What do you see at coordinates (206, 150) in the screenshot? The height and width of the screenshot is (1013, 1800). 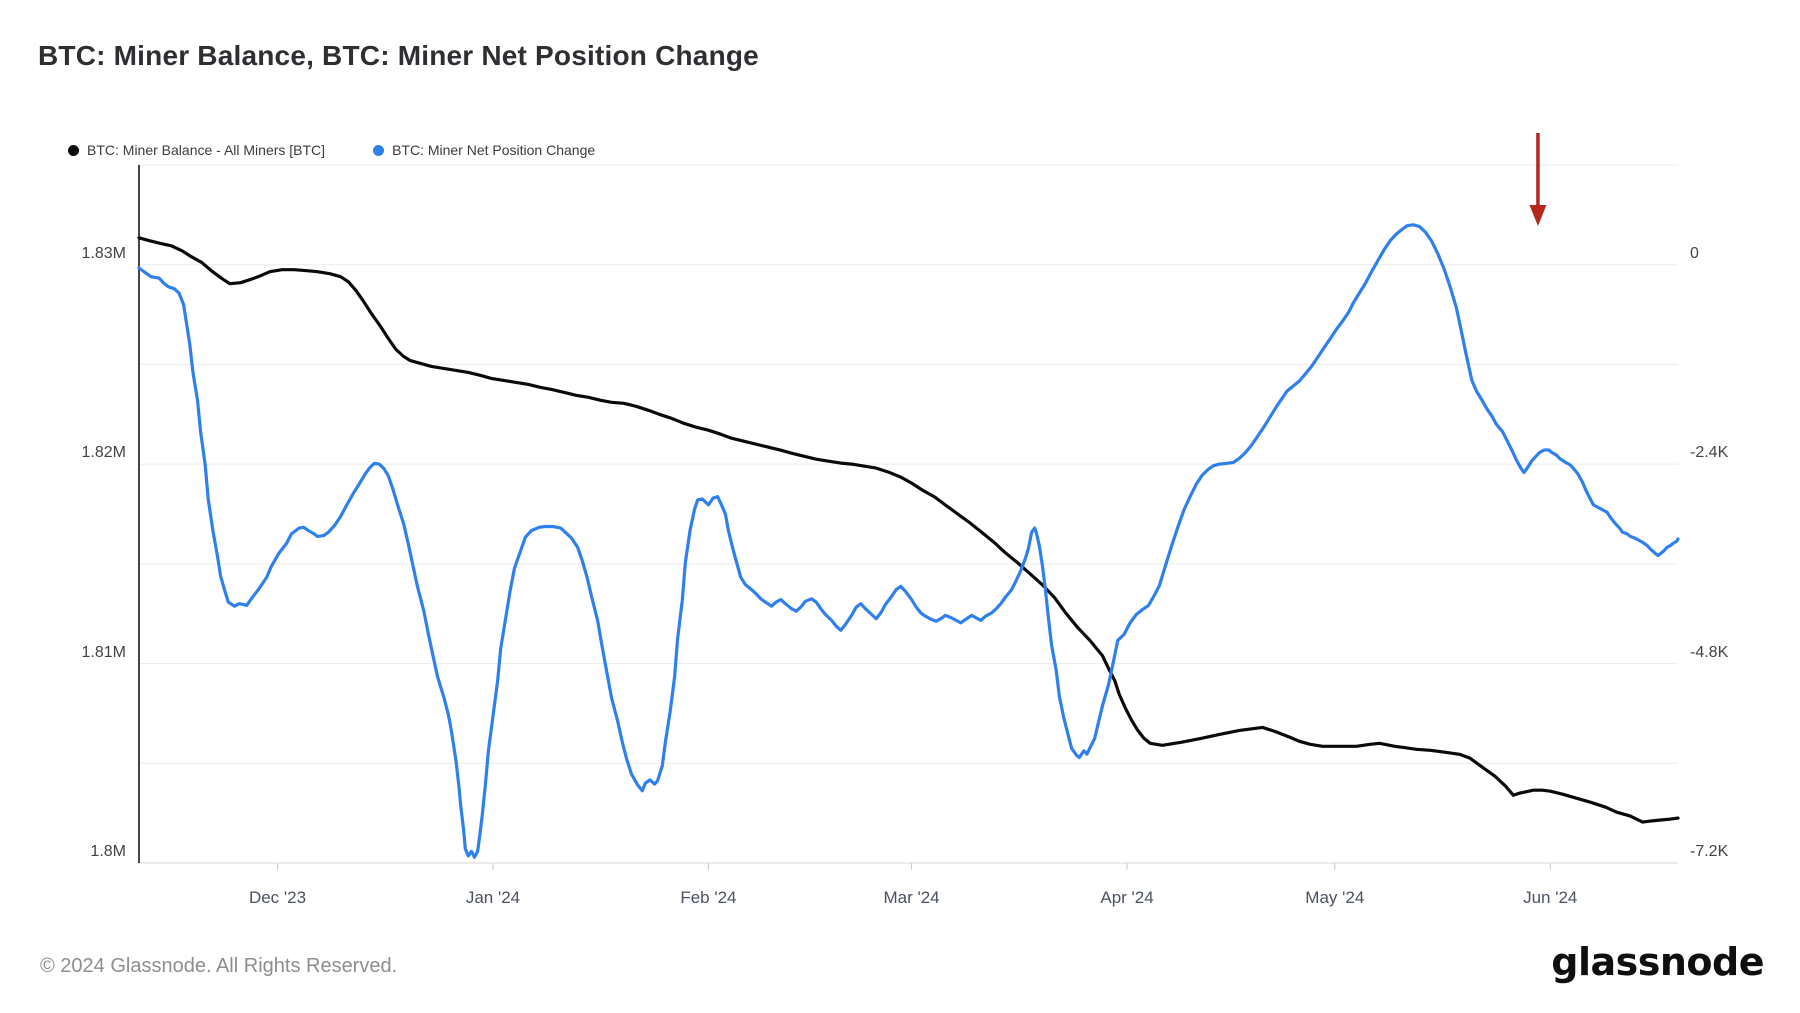 I see `legend-label: BTC: Miner Balance - All Miners [BTC]` at bounding box center [206, 150].